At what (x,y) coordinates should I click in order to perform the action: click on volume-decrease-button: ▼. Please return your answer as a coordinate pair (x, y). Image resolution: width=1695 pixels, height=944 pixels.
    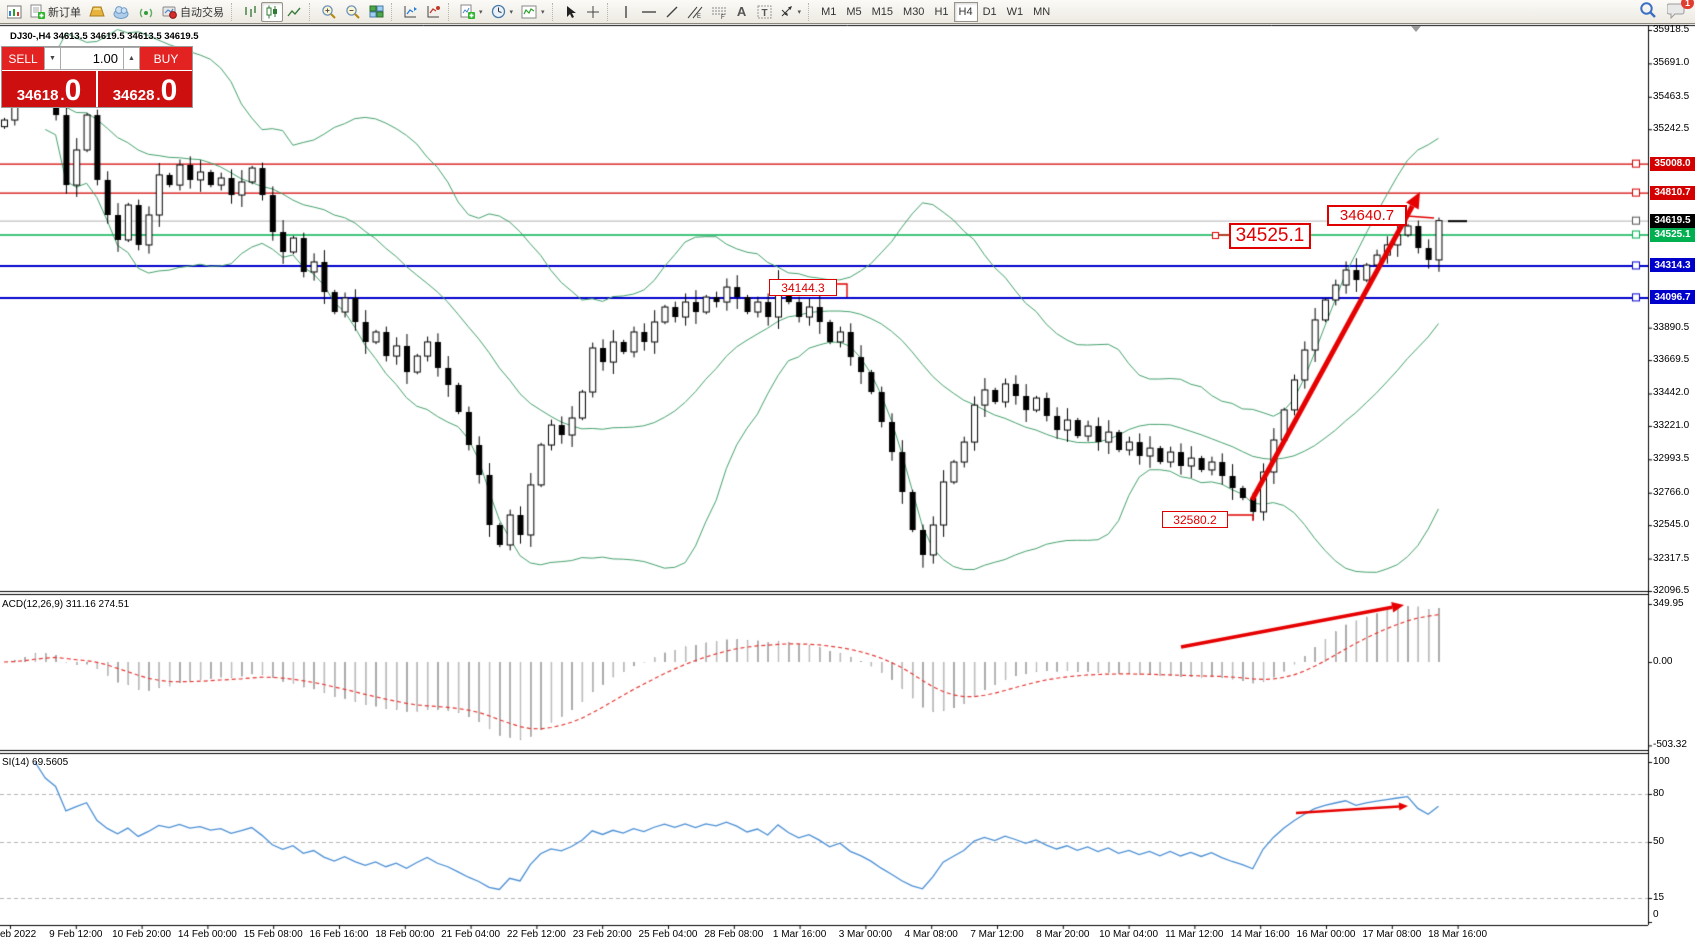
    Looking at the image, I should click on (52, 58).